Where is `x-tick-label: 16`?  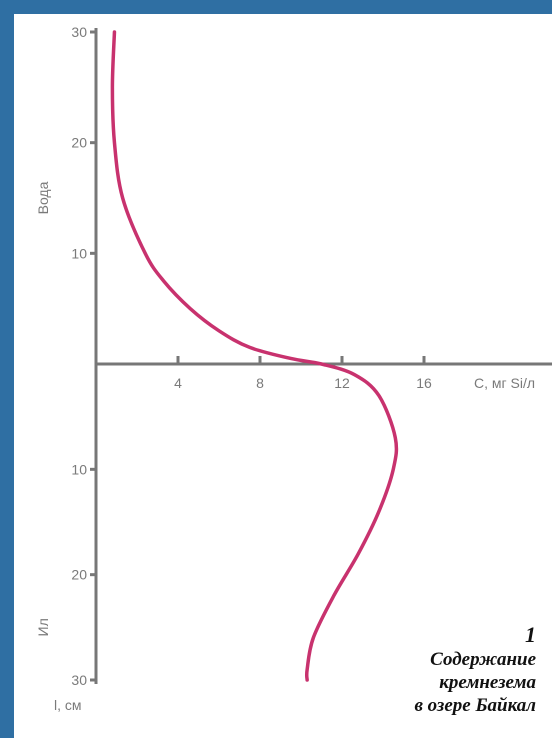
x-tick-label: 16 is located at coordinates (424, 383).